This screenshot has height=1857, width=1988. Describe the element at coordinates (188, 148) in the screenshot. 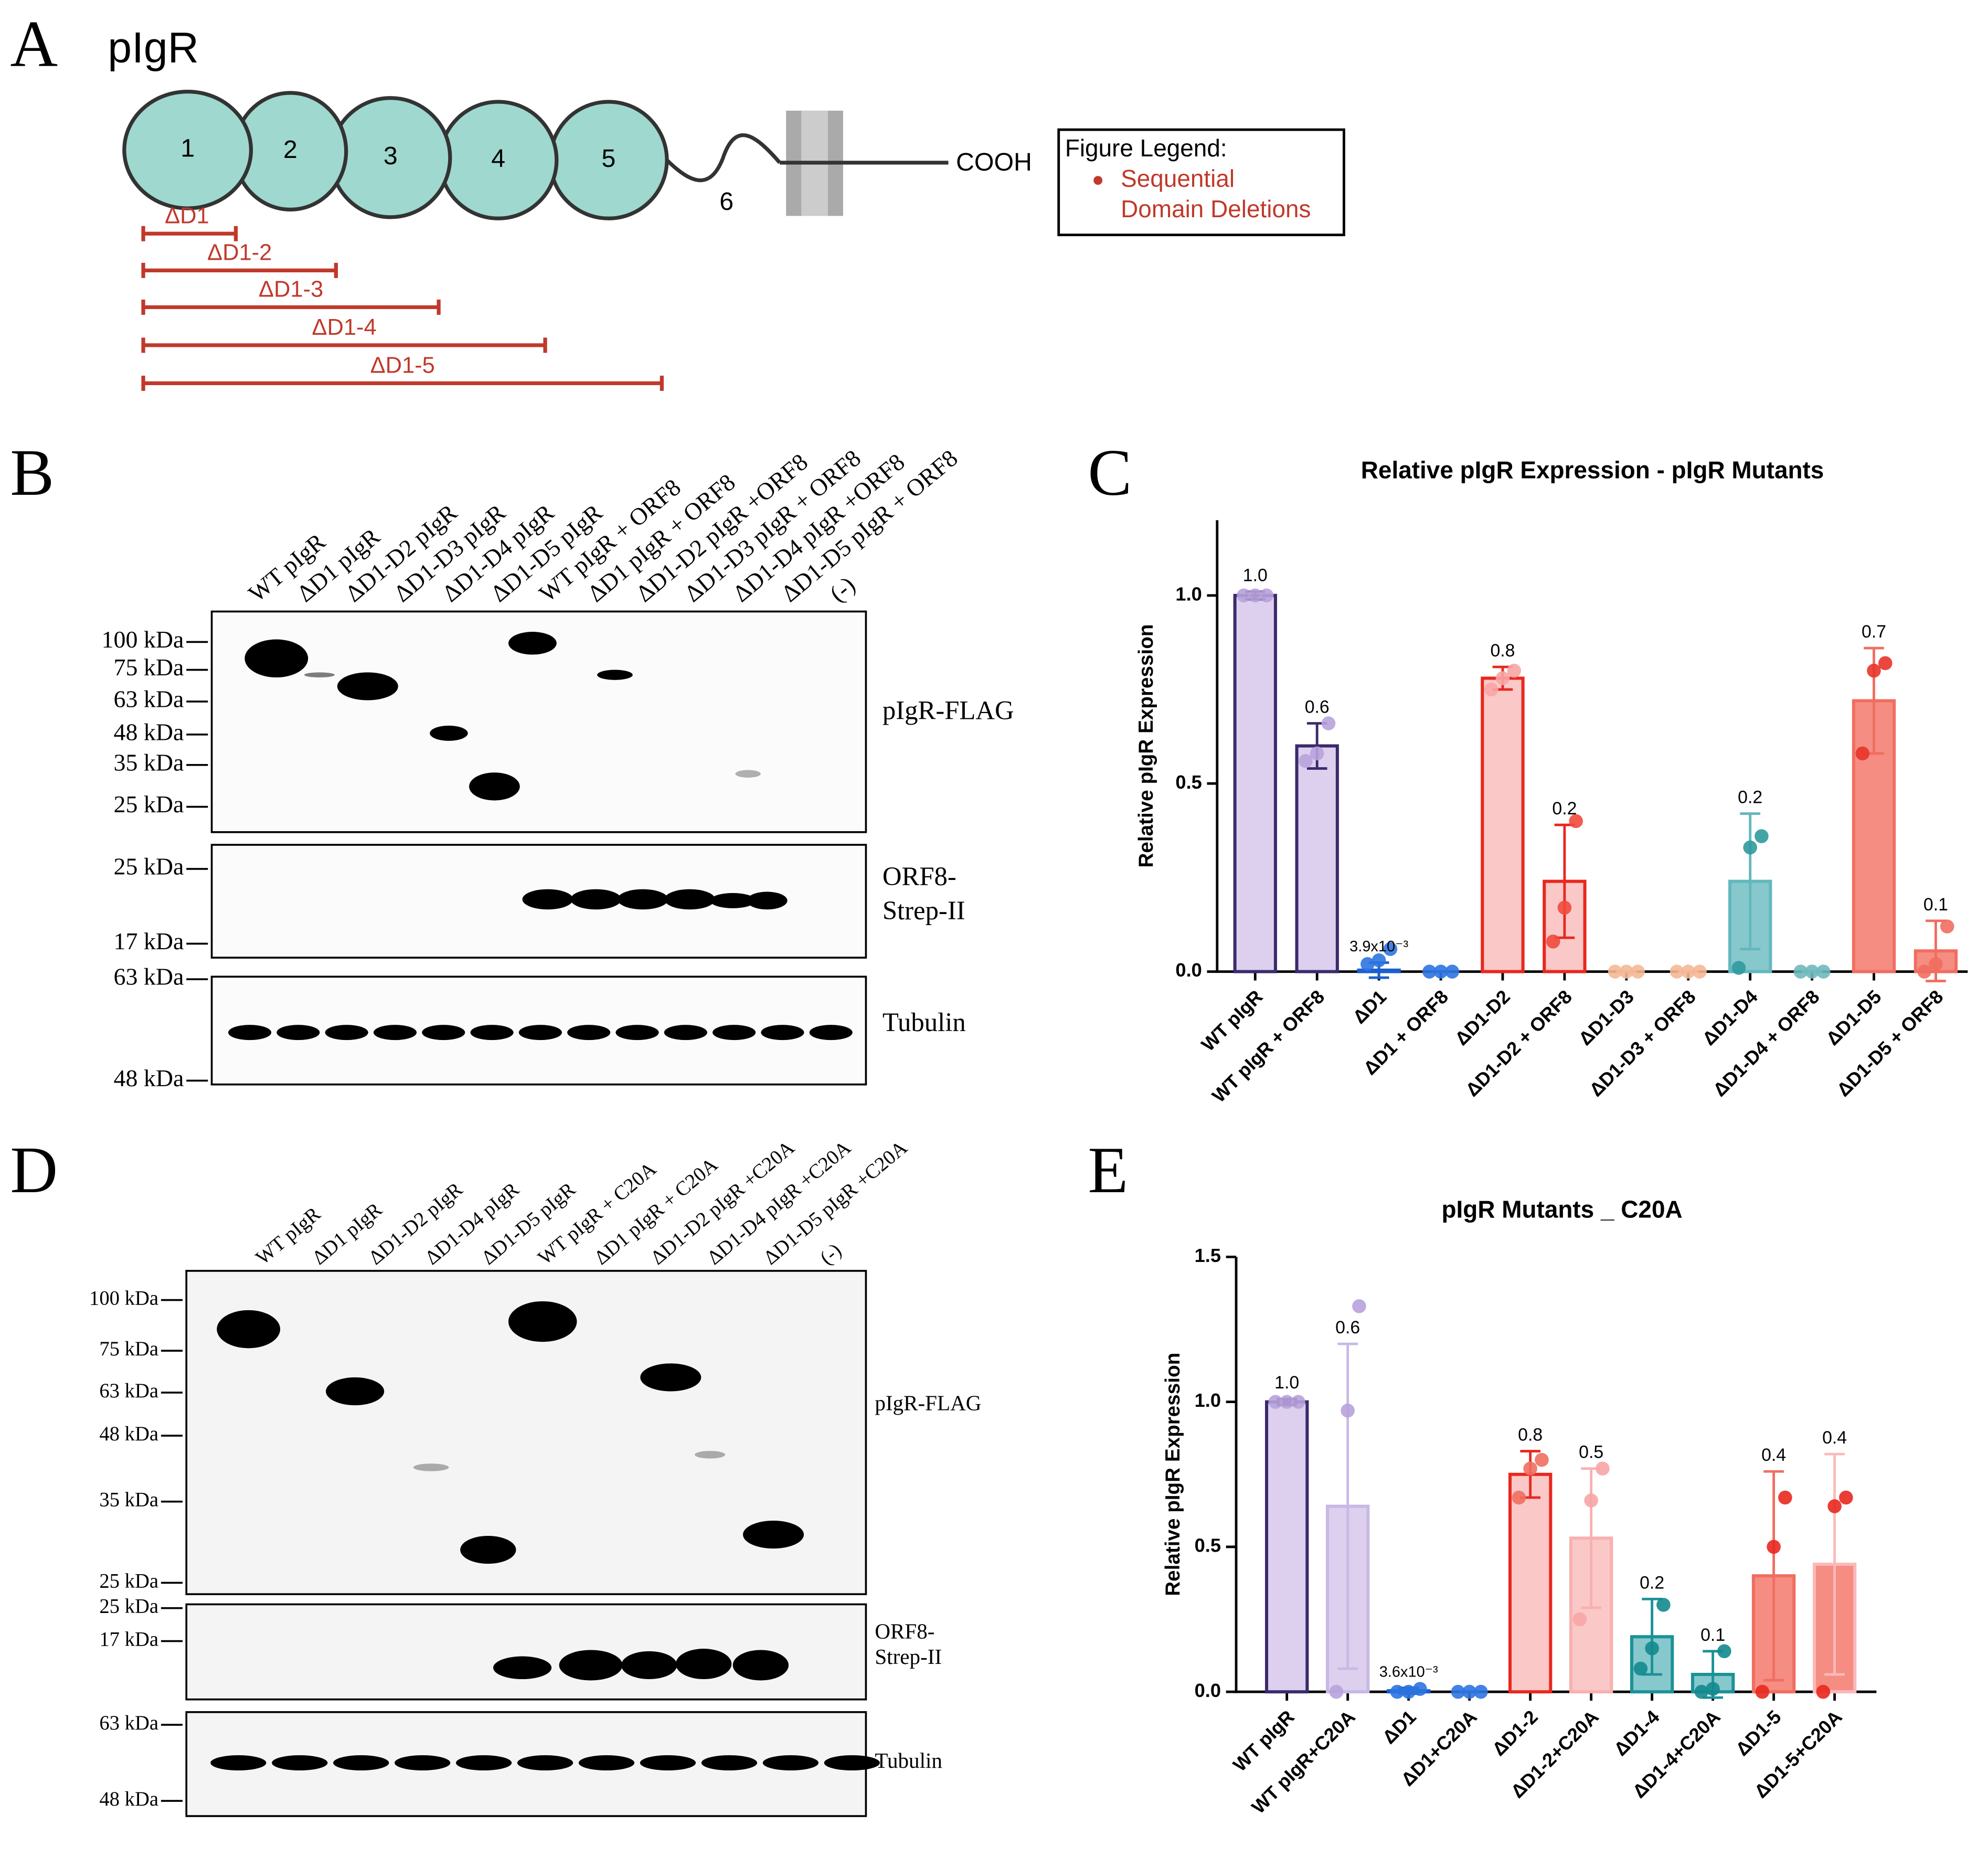

I see `domain-label: 1` at that location.